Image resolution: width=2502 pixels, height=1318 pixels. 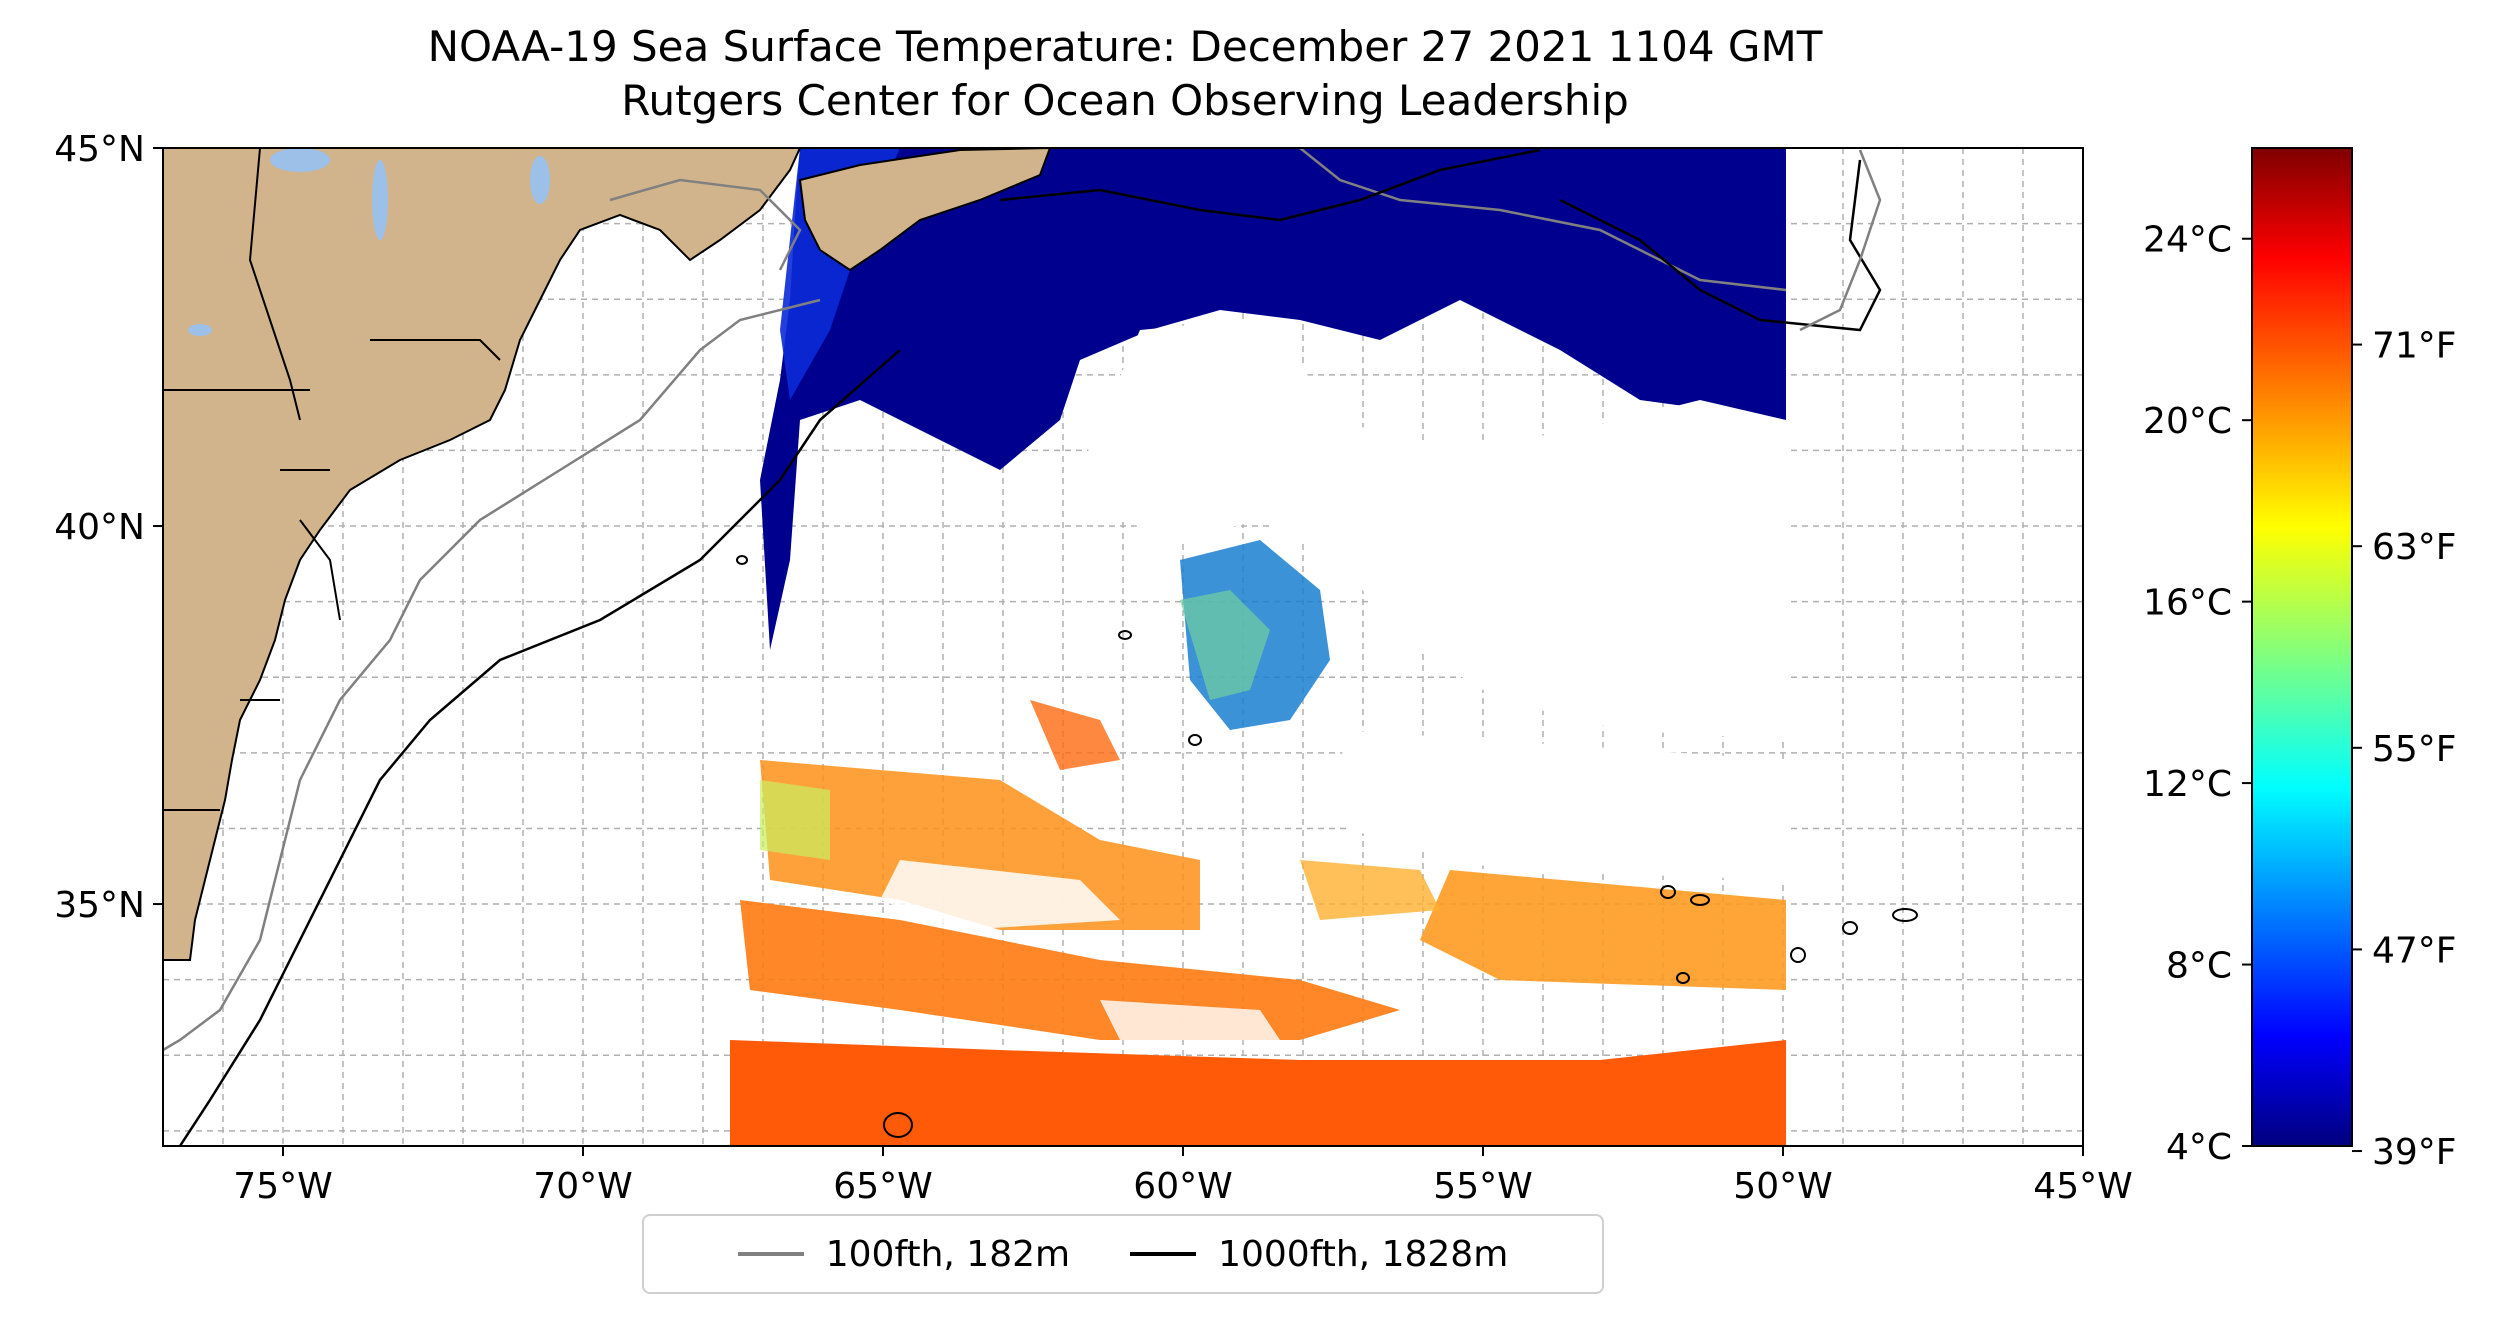 What do you see at coordinates (770, 1254) in the screenshot?
I see `legend-line-100fth` at bounding box center [770, 1254].